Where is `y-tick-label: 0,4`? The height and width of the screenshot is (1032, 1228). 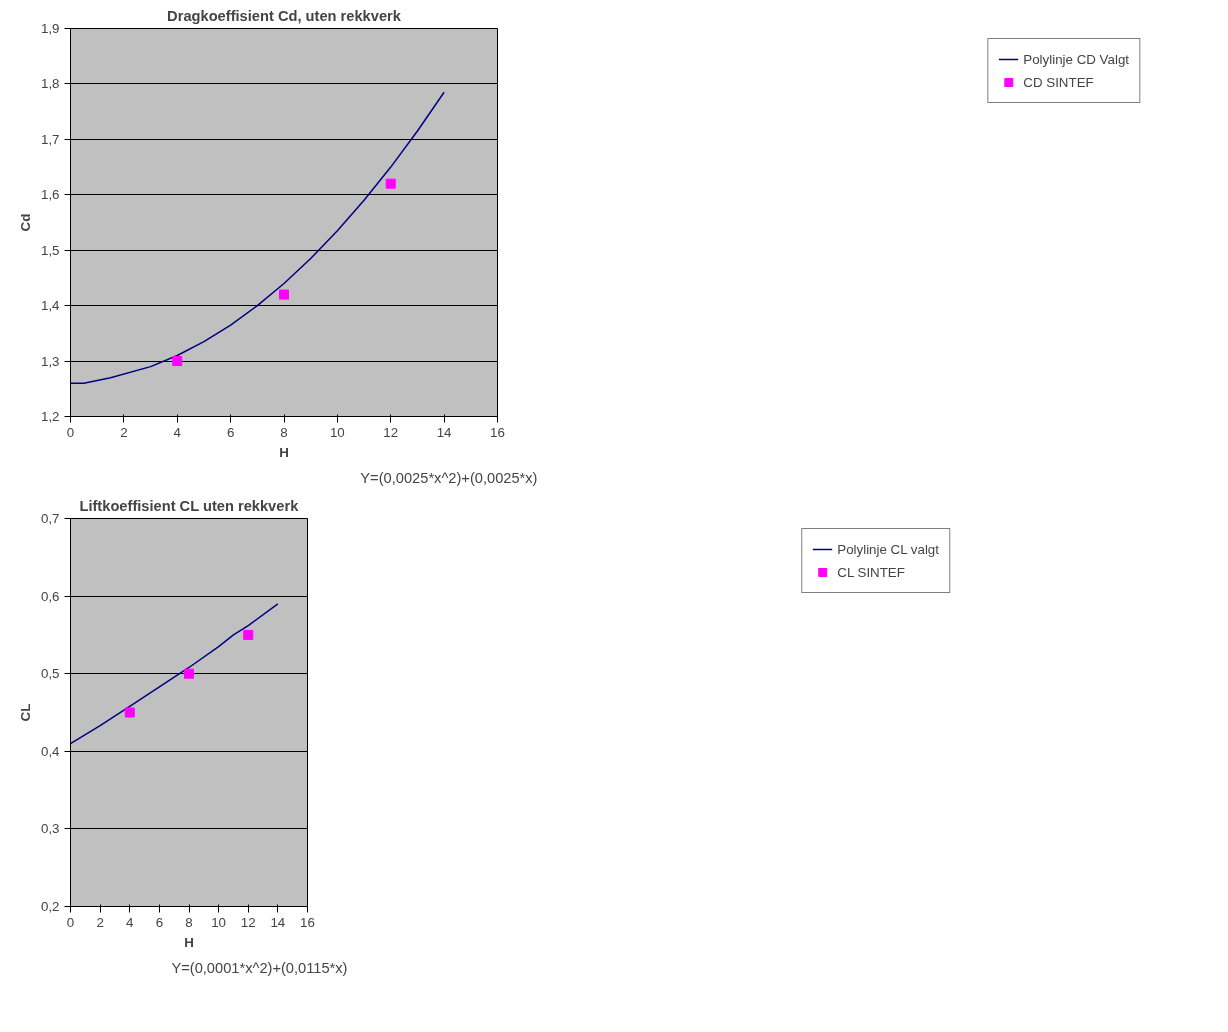 y-tick-label: 0,4 is located at coordinates (50, 751).